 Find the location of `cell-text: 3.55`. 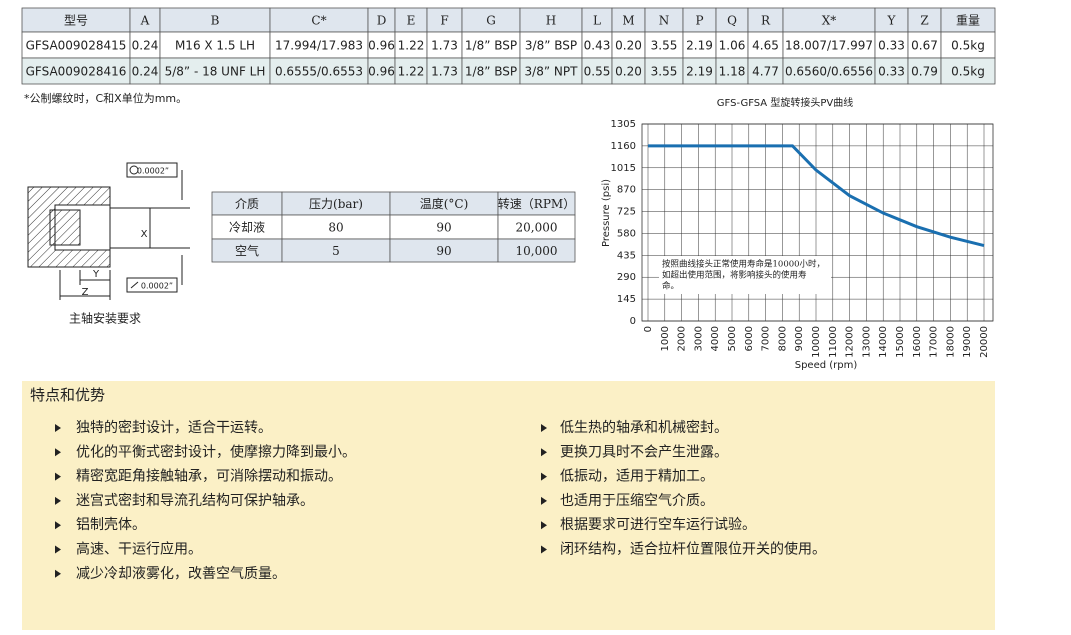

cell-text: 3.55 is located at coordinates (664, 72).